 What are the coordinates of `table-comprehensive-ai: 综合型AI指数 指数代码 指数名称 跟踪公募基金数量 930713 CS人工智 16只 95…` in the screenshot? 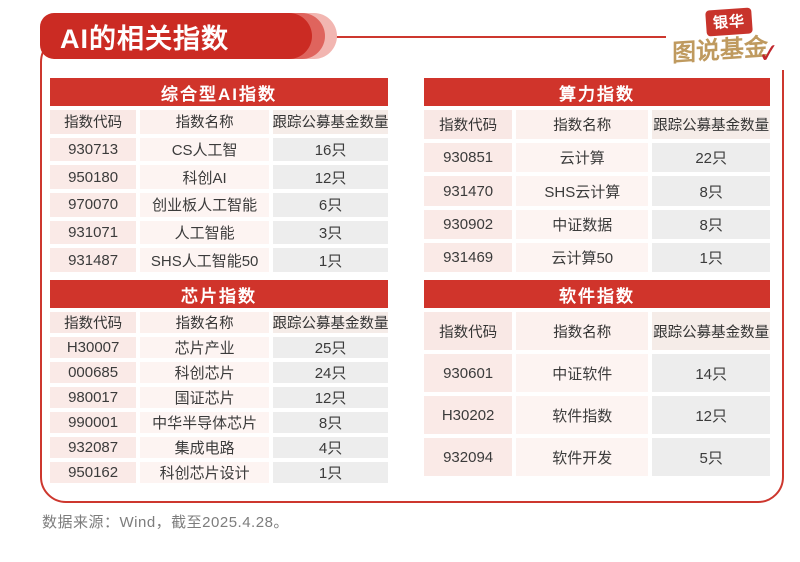 It's located at (219, 175).